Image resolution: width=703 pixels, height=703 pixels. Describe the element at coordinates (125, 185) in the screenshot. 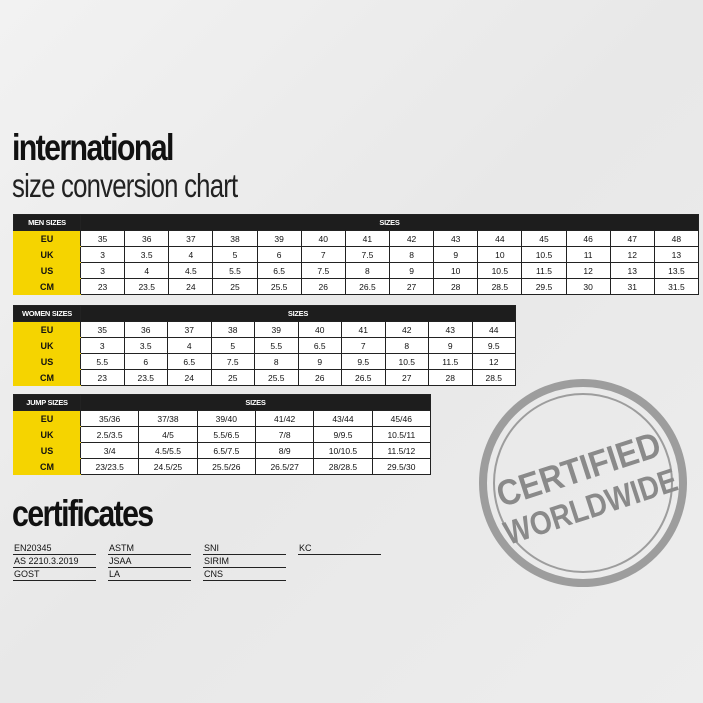

I see `page-subtitle: size conversion chart` at that location.